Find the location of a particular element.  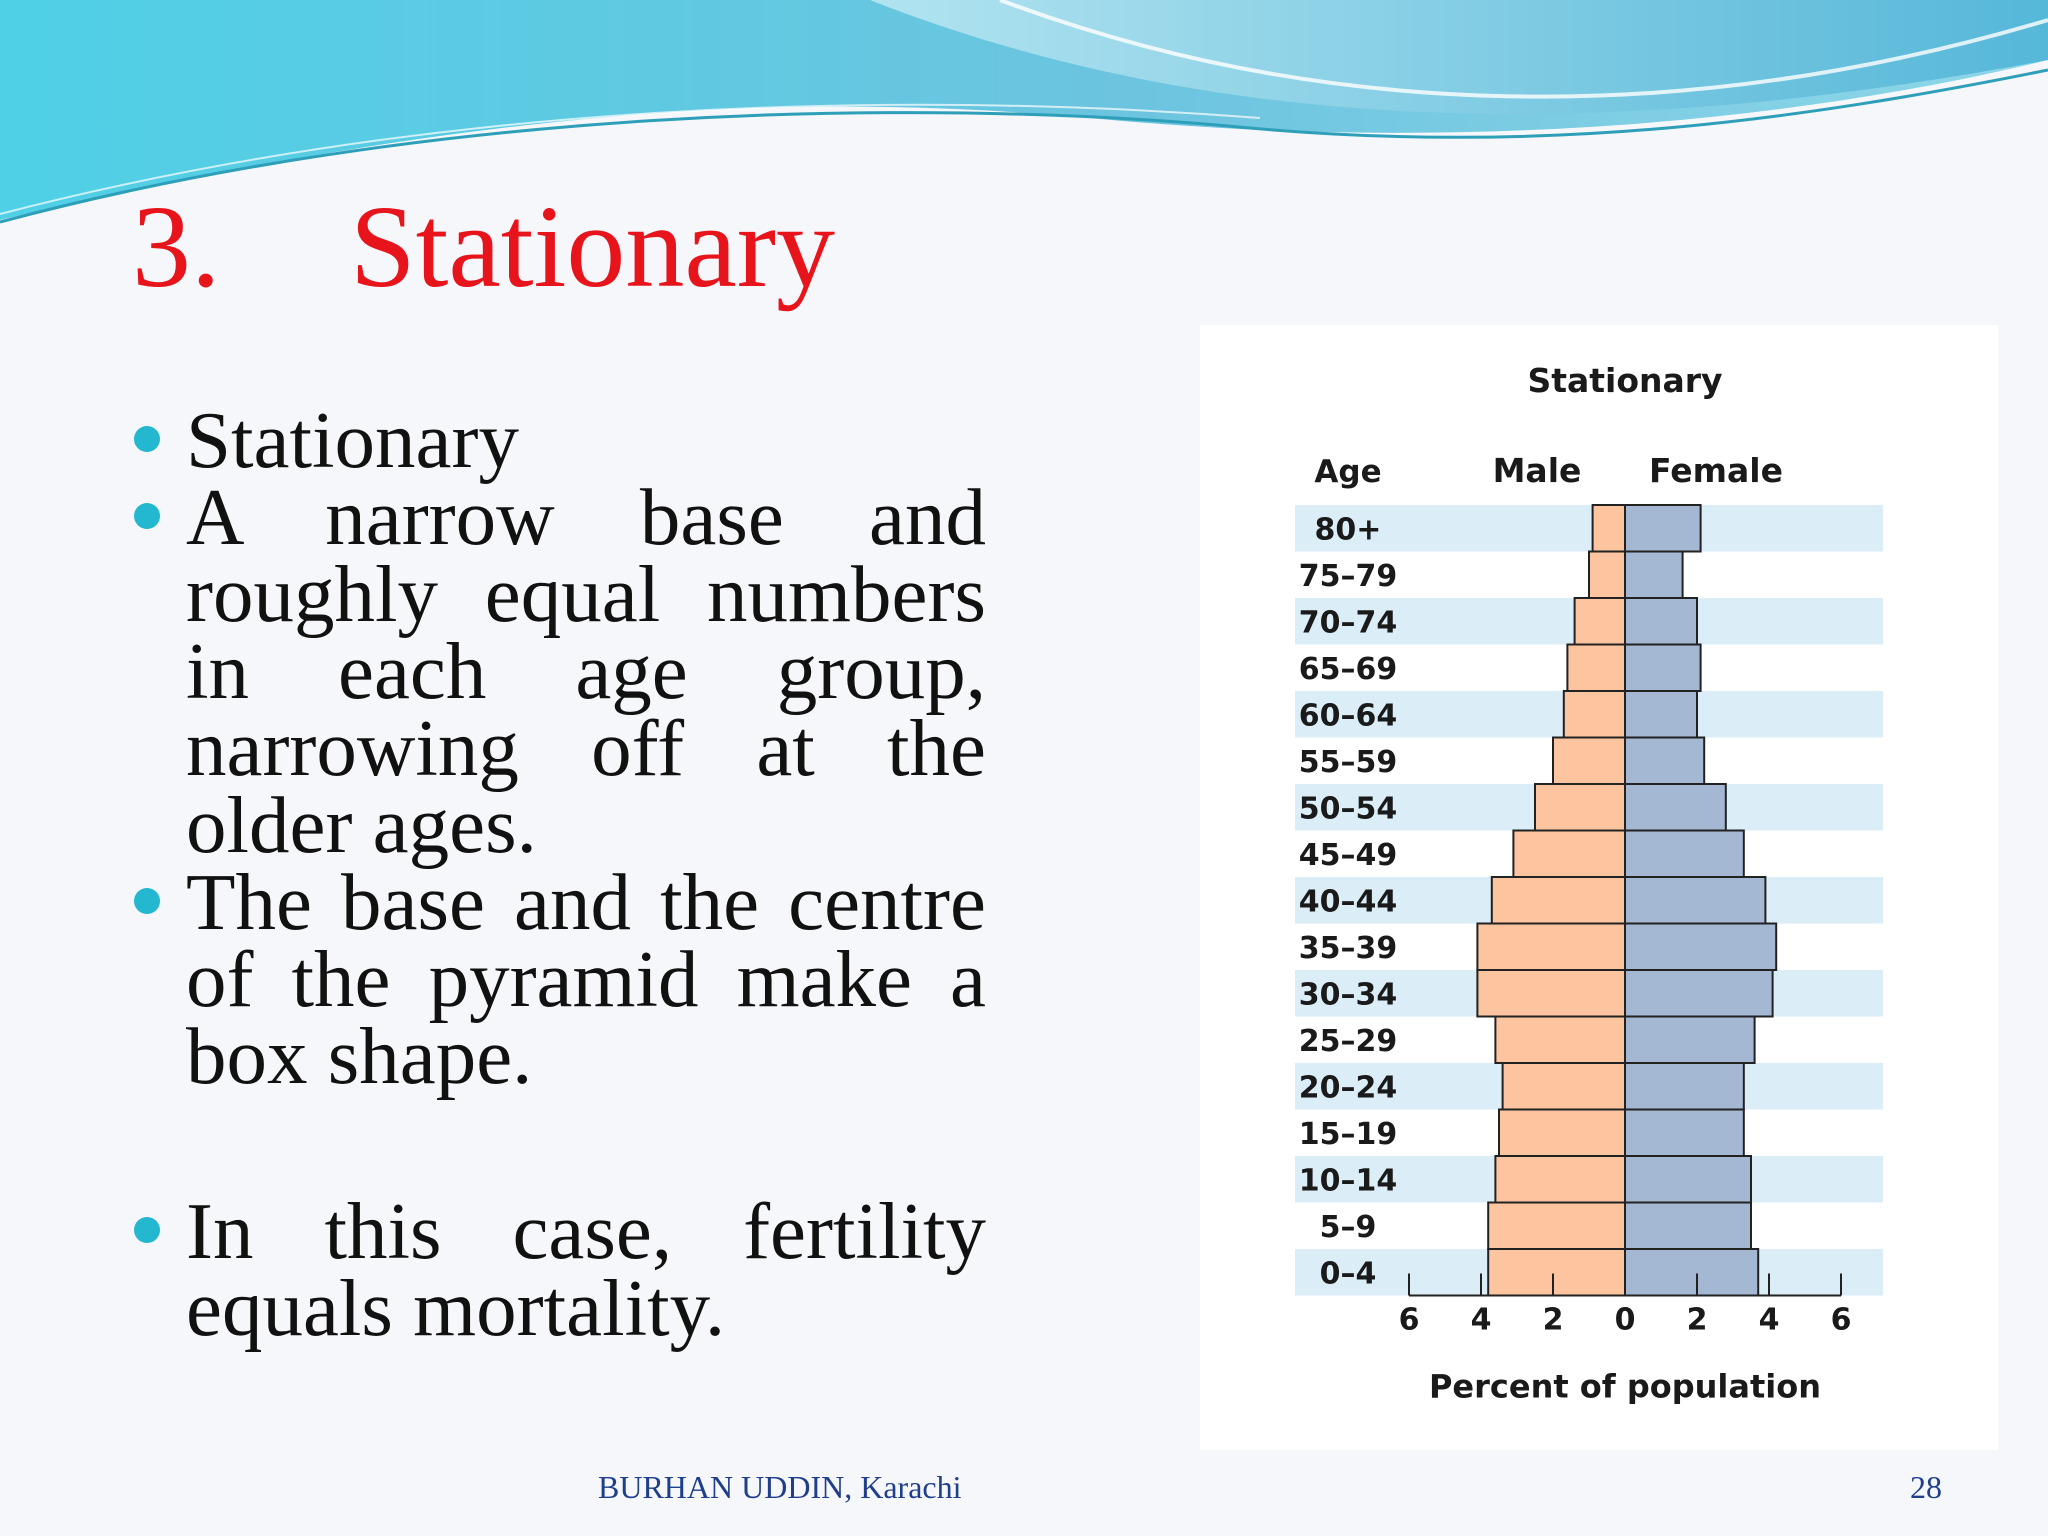

age-group-label: 40–44 is located at coordinates (1348, 901).